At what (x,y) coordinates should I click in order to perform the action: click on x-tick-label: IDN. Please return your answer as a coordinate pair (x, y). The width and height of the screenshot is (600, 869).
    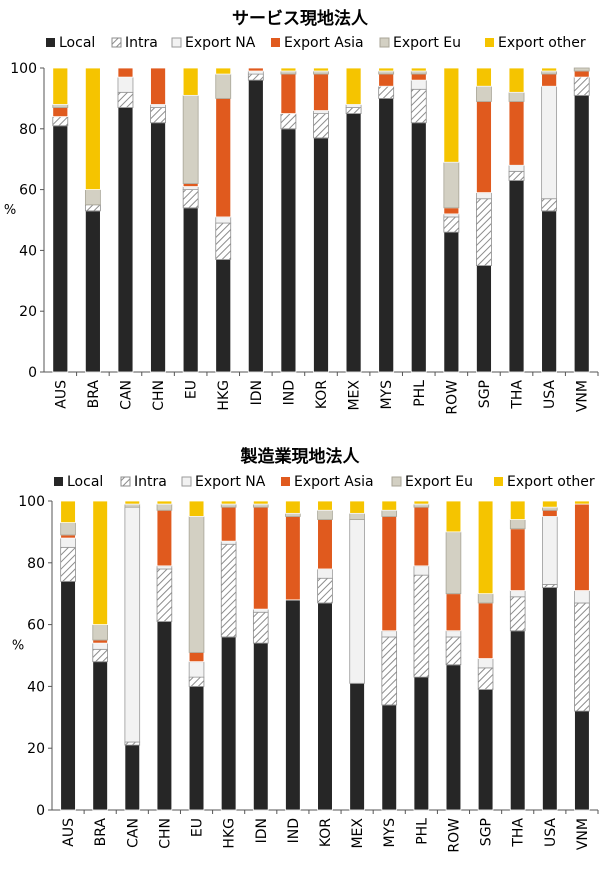
    Looking at the image, I should click on (262, 830).